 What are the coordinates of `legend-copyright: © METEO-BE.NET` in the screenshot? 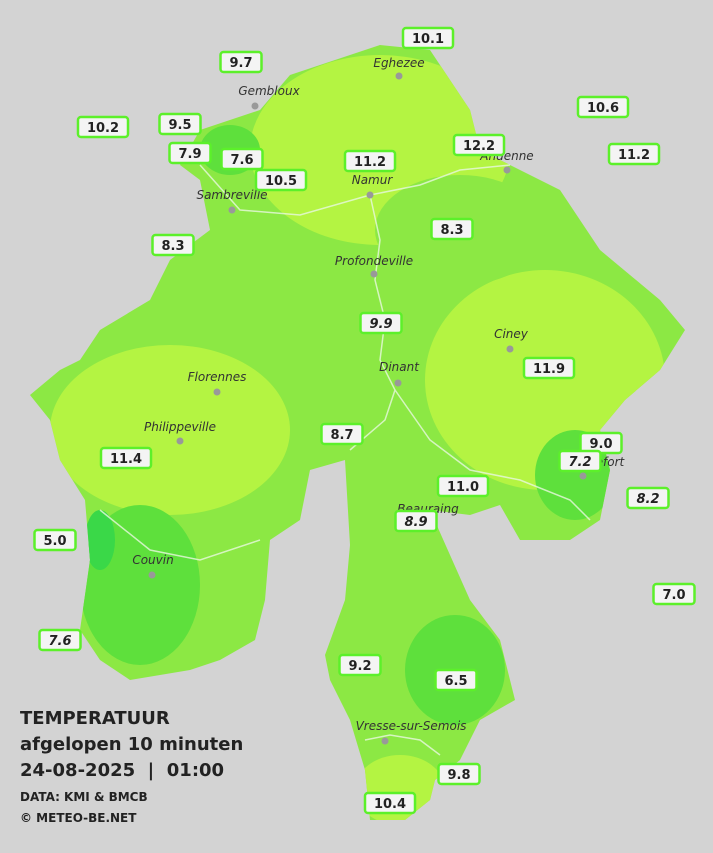 It's located at (78, 818).